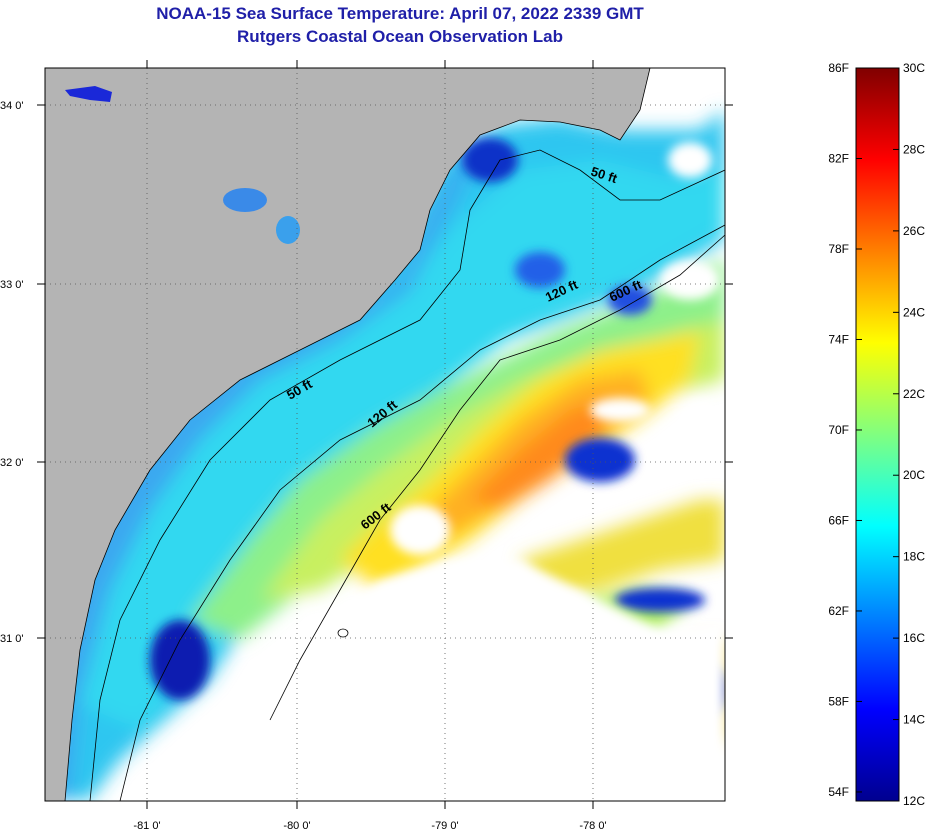 This screenshot has width=936, height=832. What do you see at coordinates (838, 430) in the screenshot?
I see `colorbar-f-label: 70F` at bounding box center [838, 430].